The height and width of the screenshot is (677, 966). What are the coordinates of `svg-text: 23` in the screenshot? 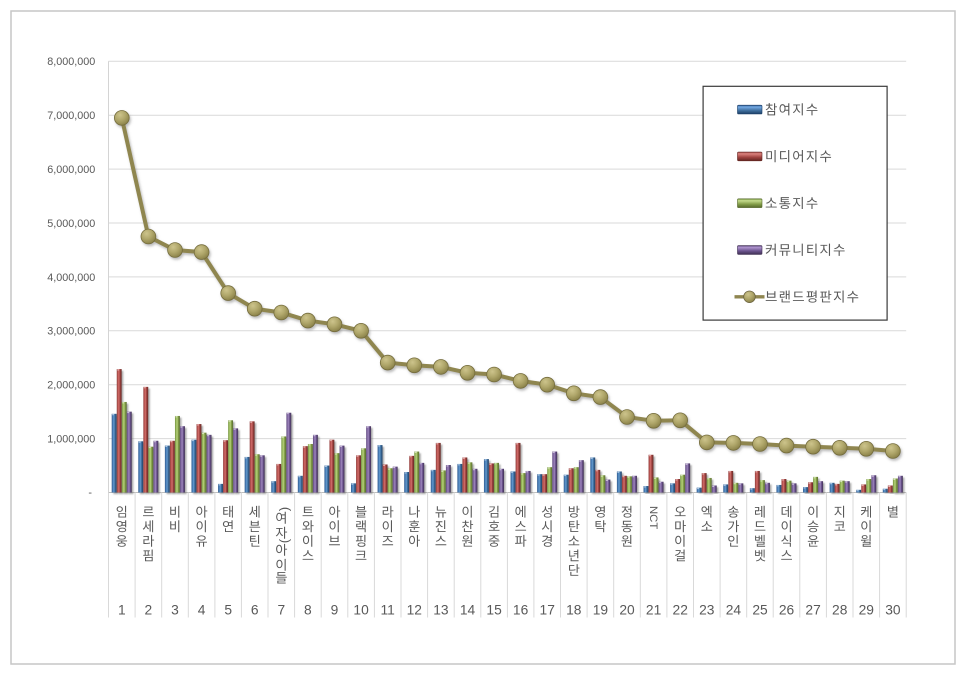 It's located at (707, 609).